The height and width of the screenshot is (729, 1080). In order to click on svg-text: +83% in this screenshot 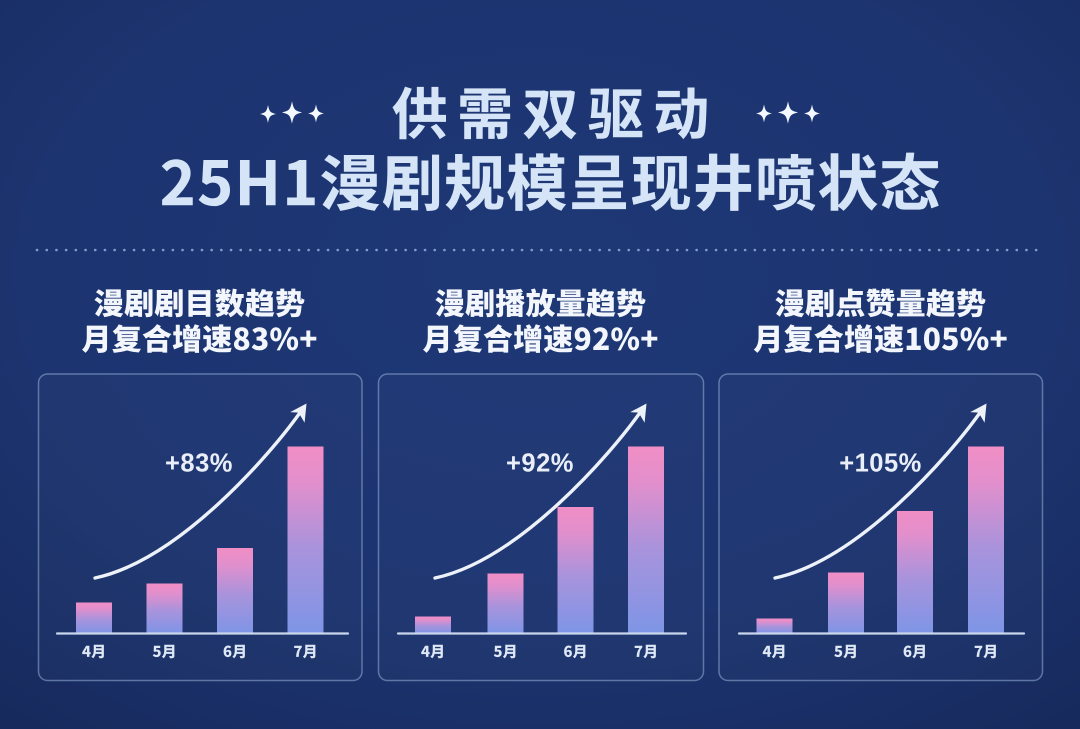, I will do `click(199, 464)`.